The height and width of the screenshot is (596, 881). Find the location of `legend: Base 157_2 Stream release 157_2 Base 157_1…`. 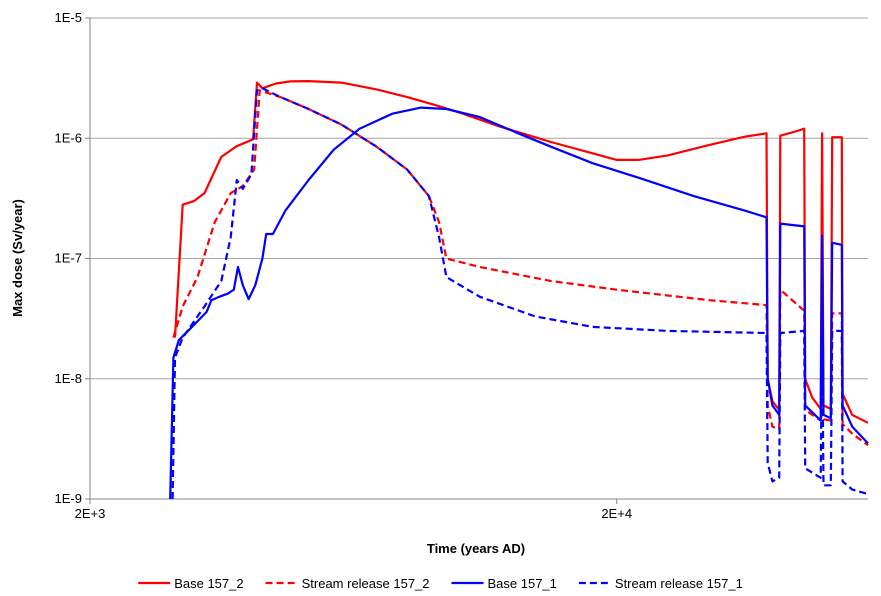

legend: Base 157_2 Stream release 157_2 Base 157_1… is located at coordinates (440, 583).